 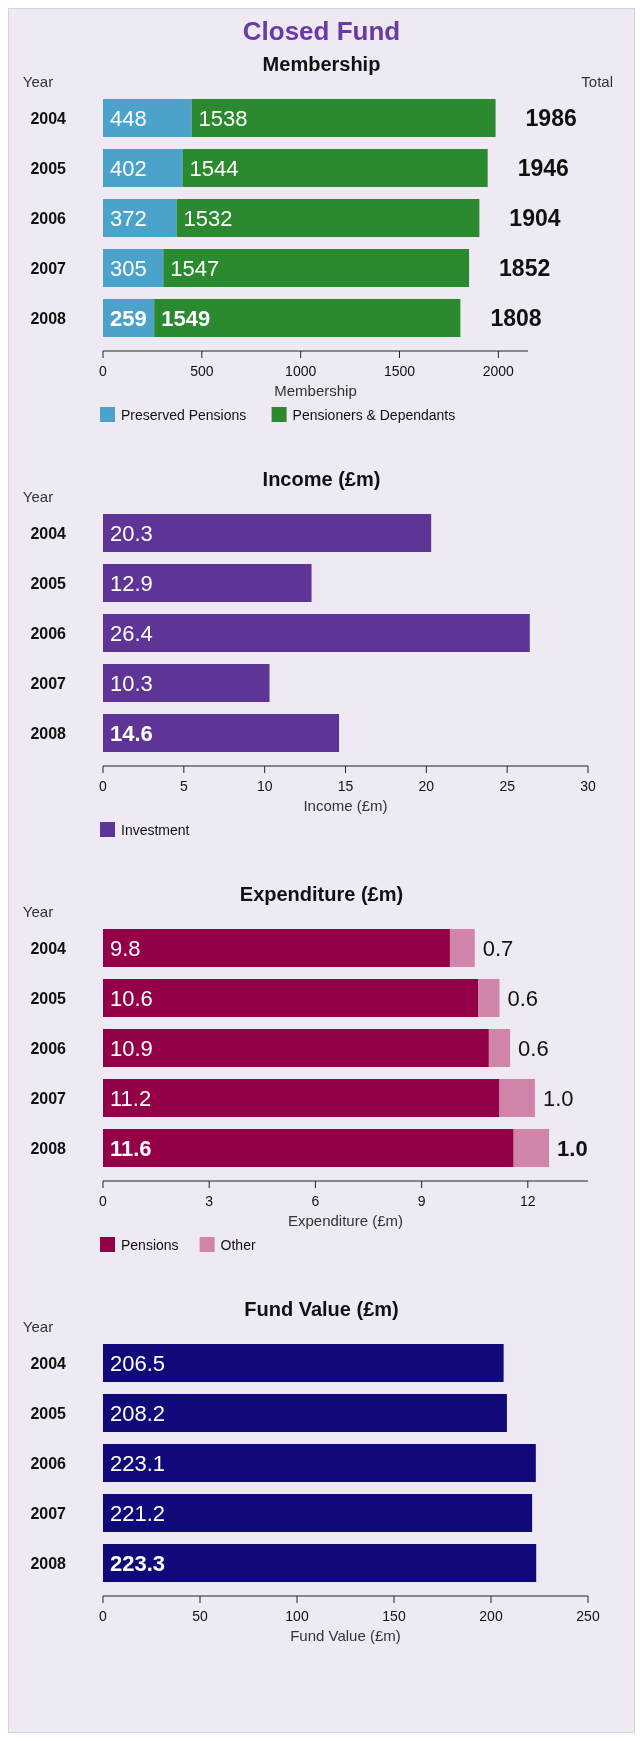 What do you see at coordinates (184, 414) in the screenshot?
I see `legend-label: Preserved Pensions` at bounding box center [184, 414].